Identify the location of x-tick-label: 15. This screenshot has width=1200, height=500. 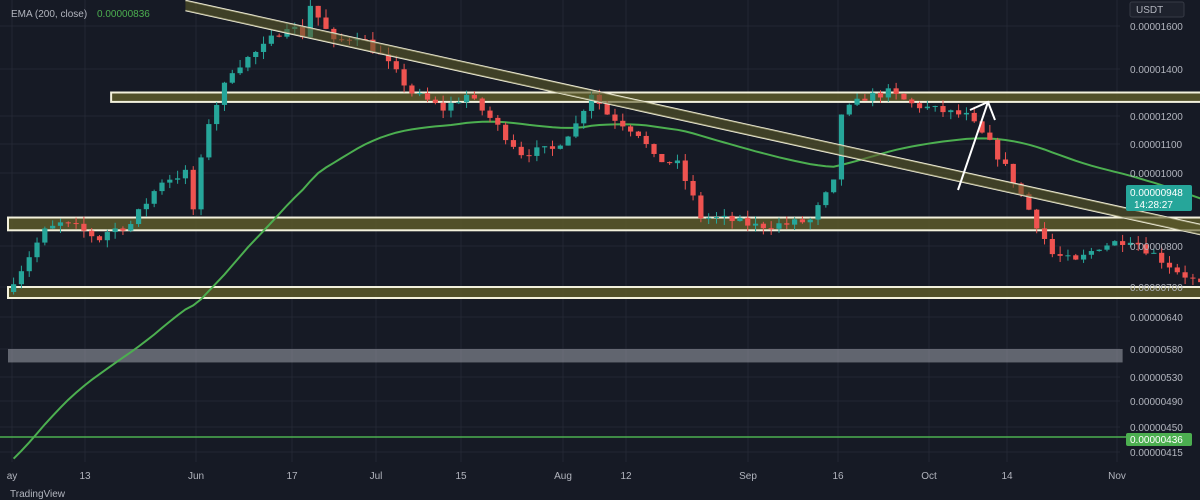
(461, 476).